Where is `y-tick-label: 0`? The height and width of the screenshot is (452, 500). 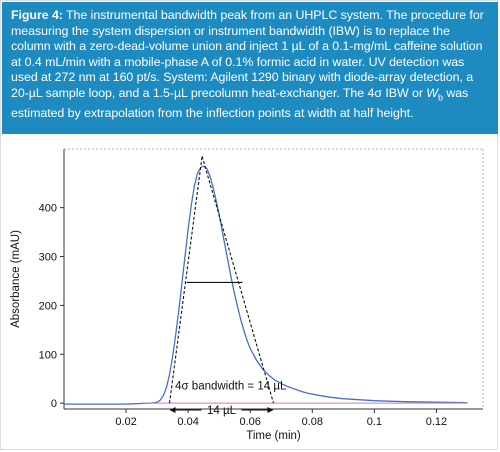 y-tick-label: 0 is located at coordinates (54, 404).